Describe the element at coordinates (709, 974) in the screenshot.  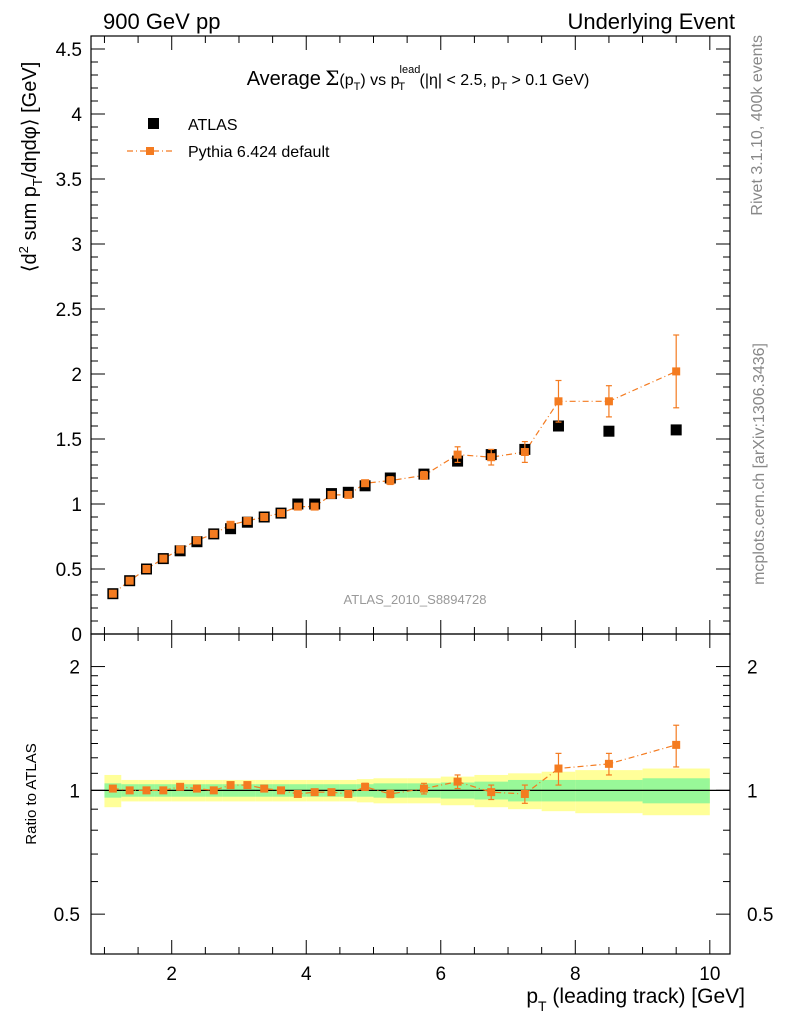
I see `x-tick-label: 10` at that location.